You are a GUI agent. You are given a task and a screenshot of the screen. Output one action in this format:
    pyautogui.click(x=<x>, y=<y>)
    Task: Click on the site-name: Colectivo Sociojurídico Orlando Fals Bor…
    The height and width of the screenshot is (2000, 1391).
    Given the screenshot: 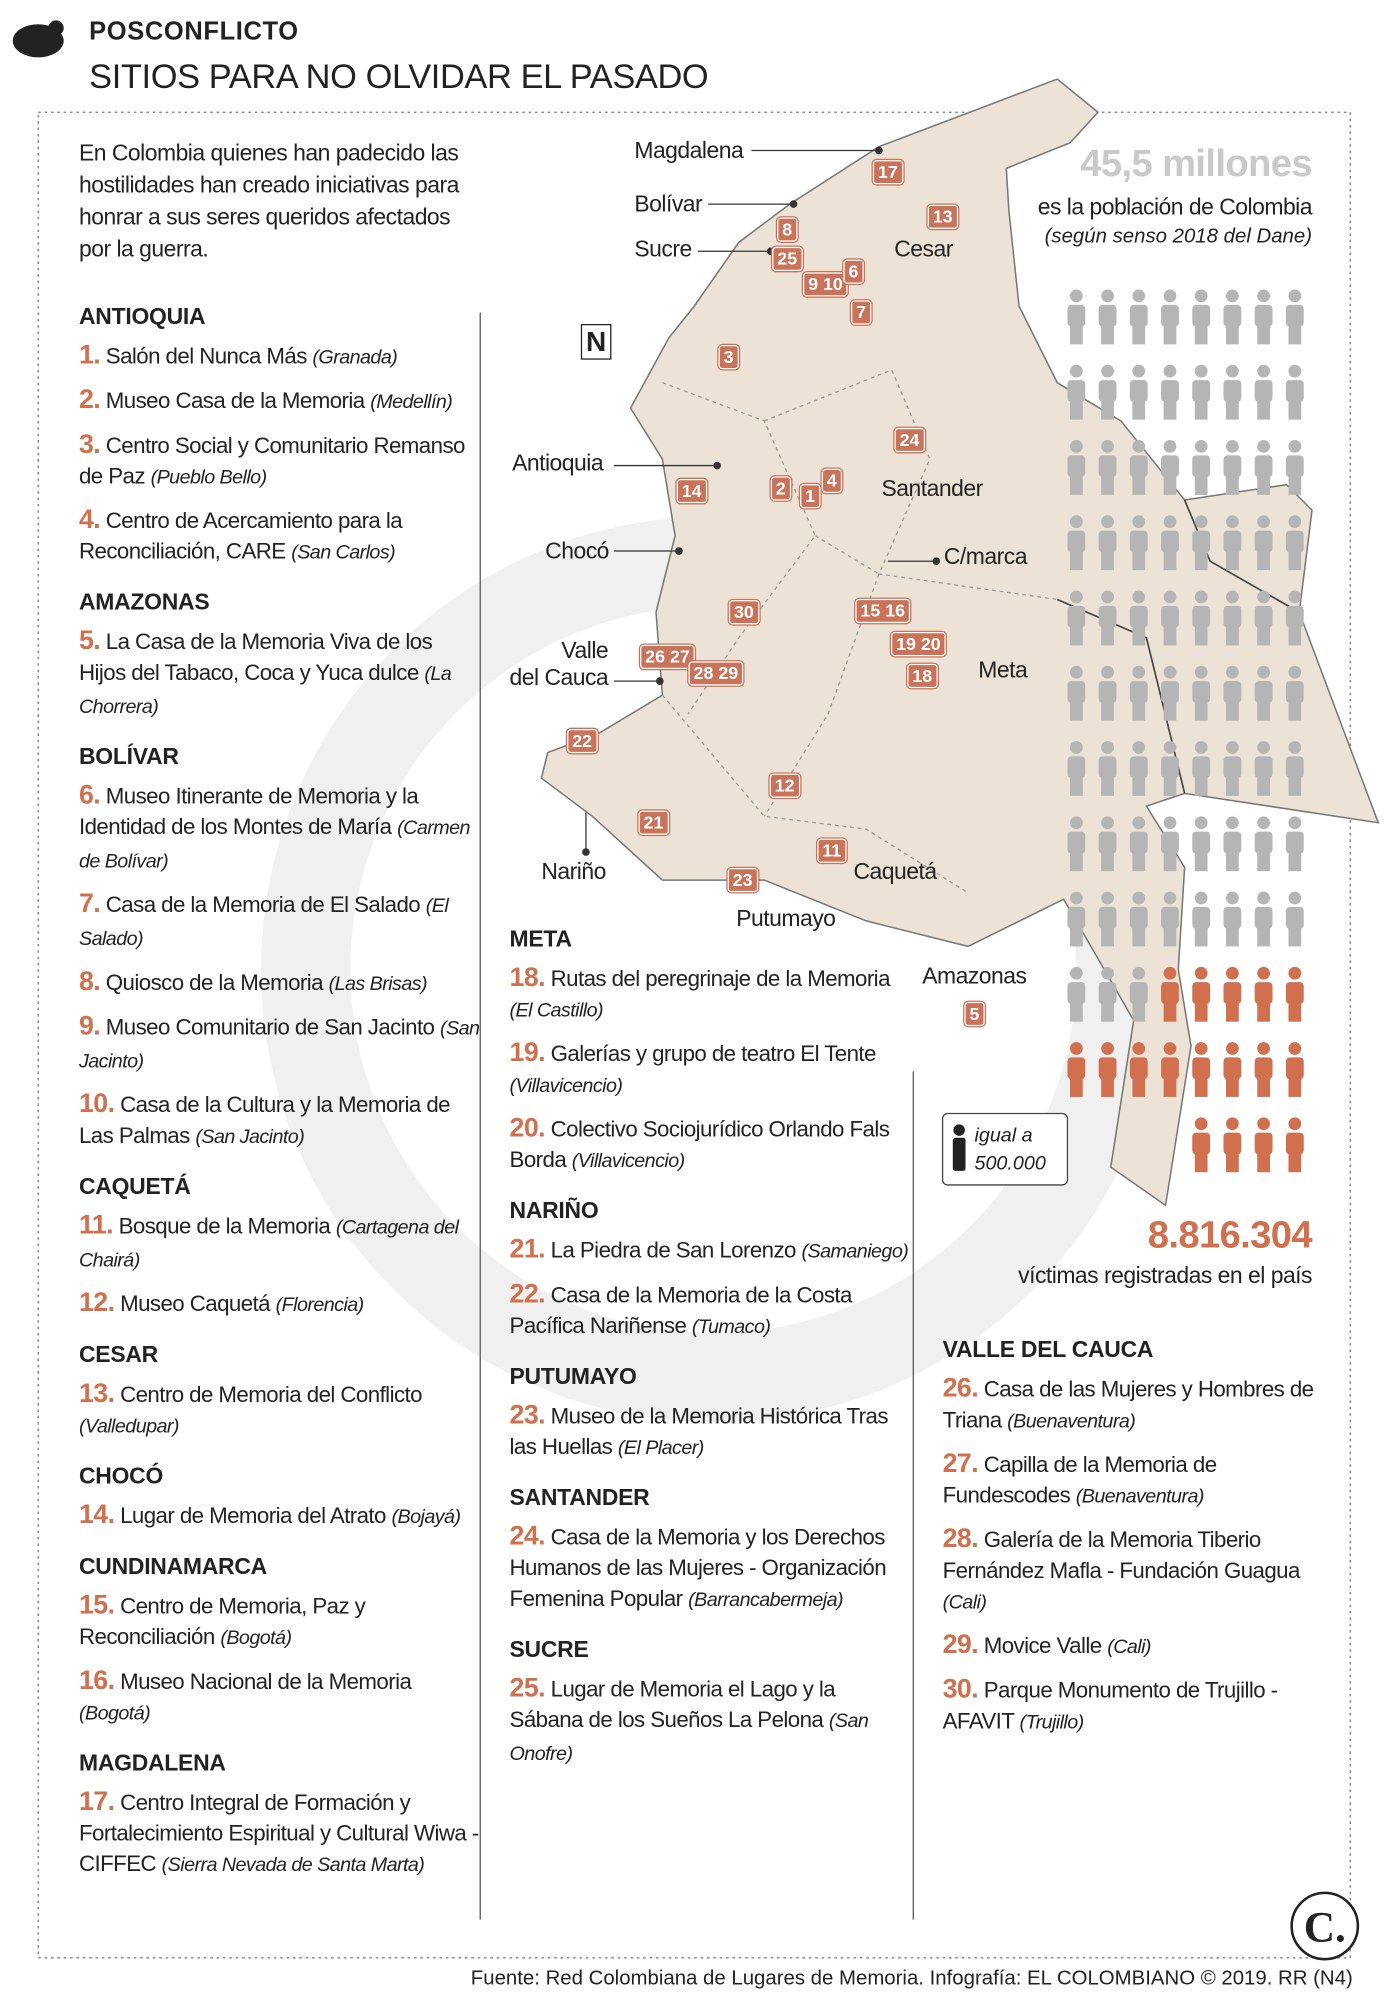 What is the action you would take?
    pyautogui.click(x=699, y=1144)
    